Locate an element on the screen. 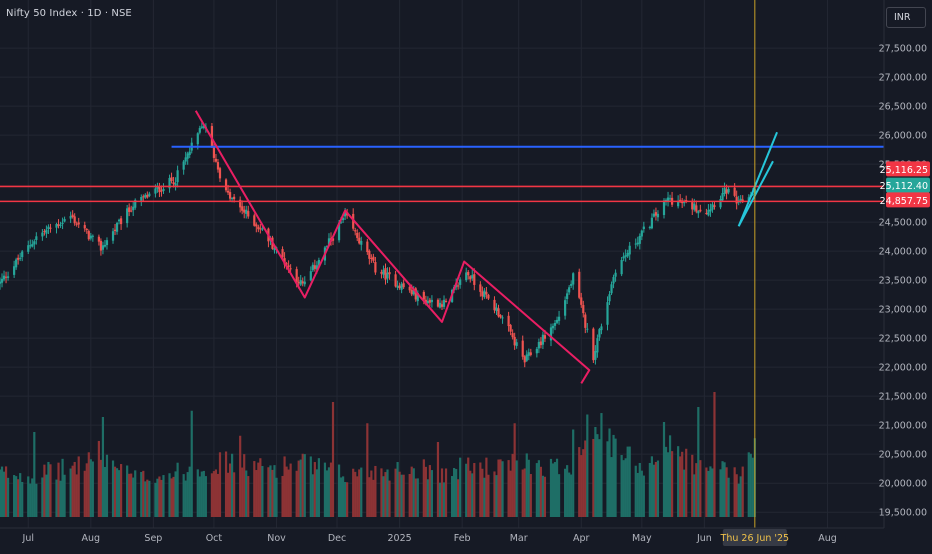 The image size is (932, 554). chart-title: Nifty 50 Index · 1D · NSE is located at coordinates (69, 13).